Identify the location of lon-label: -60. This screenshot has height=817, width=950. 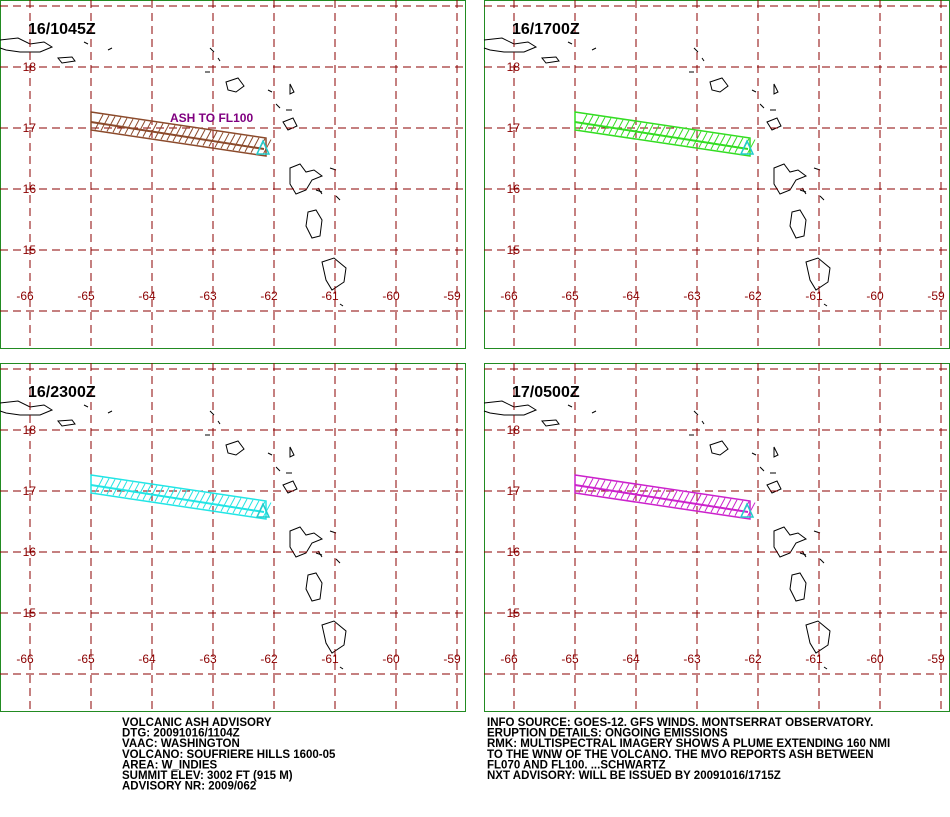
(875, 659).